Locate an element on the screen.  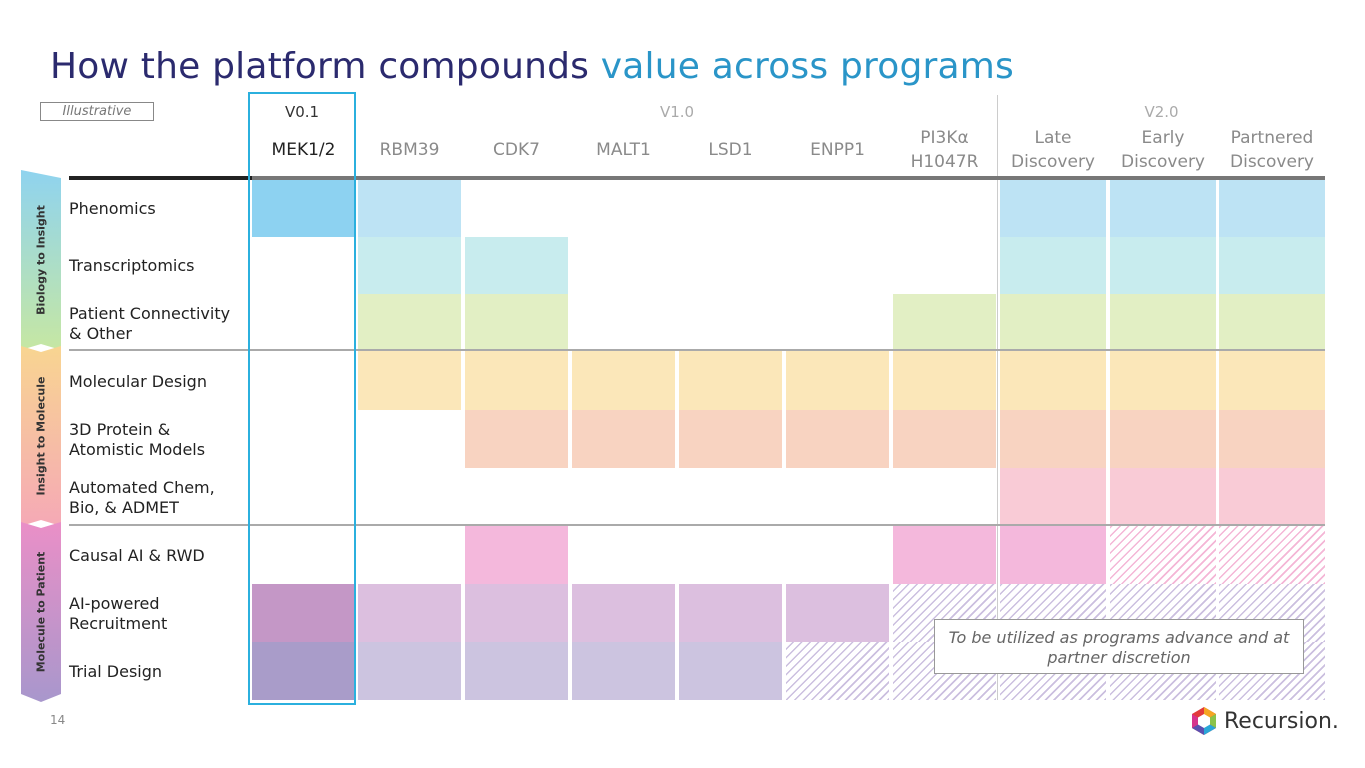
stage-label-insight: Insight to Molecule is located at coordinates (41, 436).